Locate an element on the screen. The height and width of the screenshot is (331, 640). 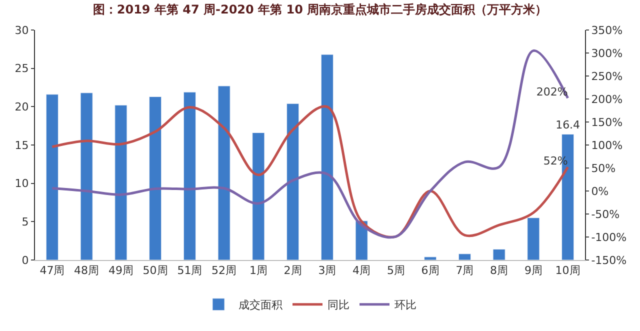
x-tick-label: 52周 is located at coordinates (224, 271).